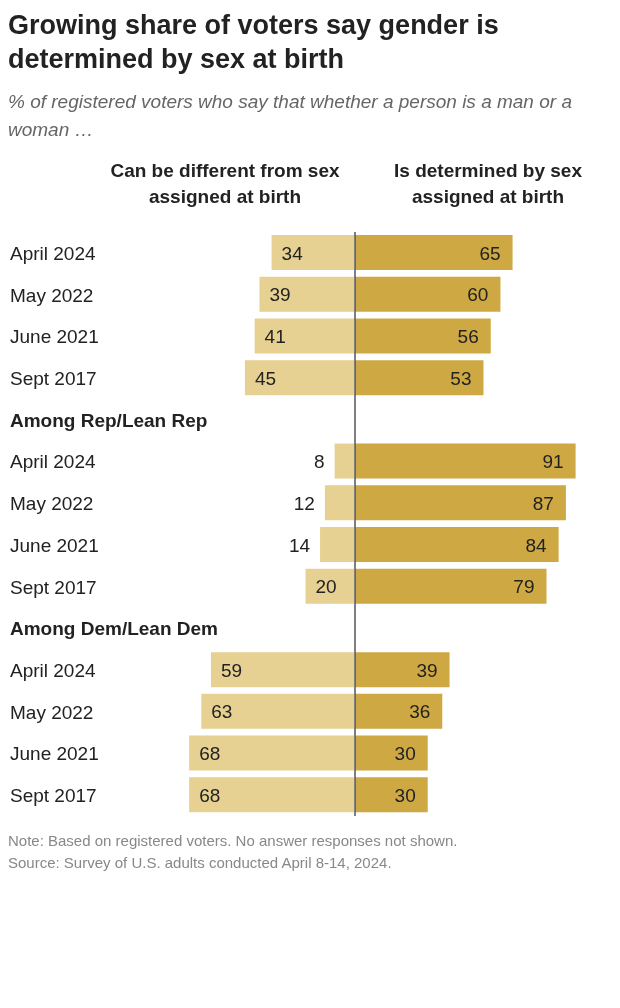 Image resolution: width=620 pixels, height=1008 pixels. What do you see at coordinates (275, 336) in the screenshot?
I see `data-label: 41` at bounding box center [275, 336].